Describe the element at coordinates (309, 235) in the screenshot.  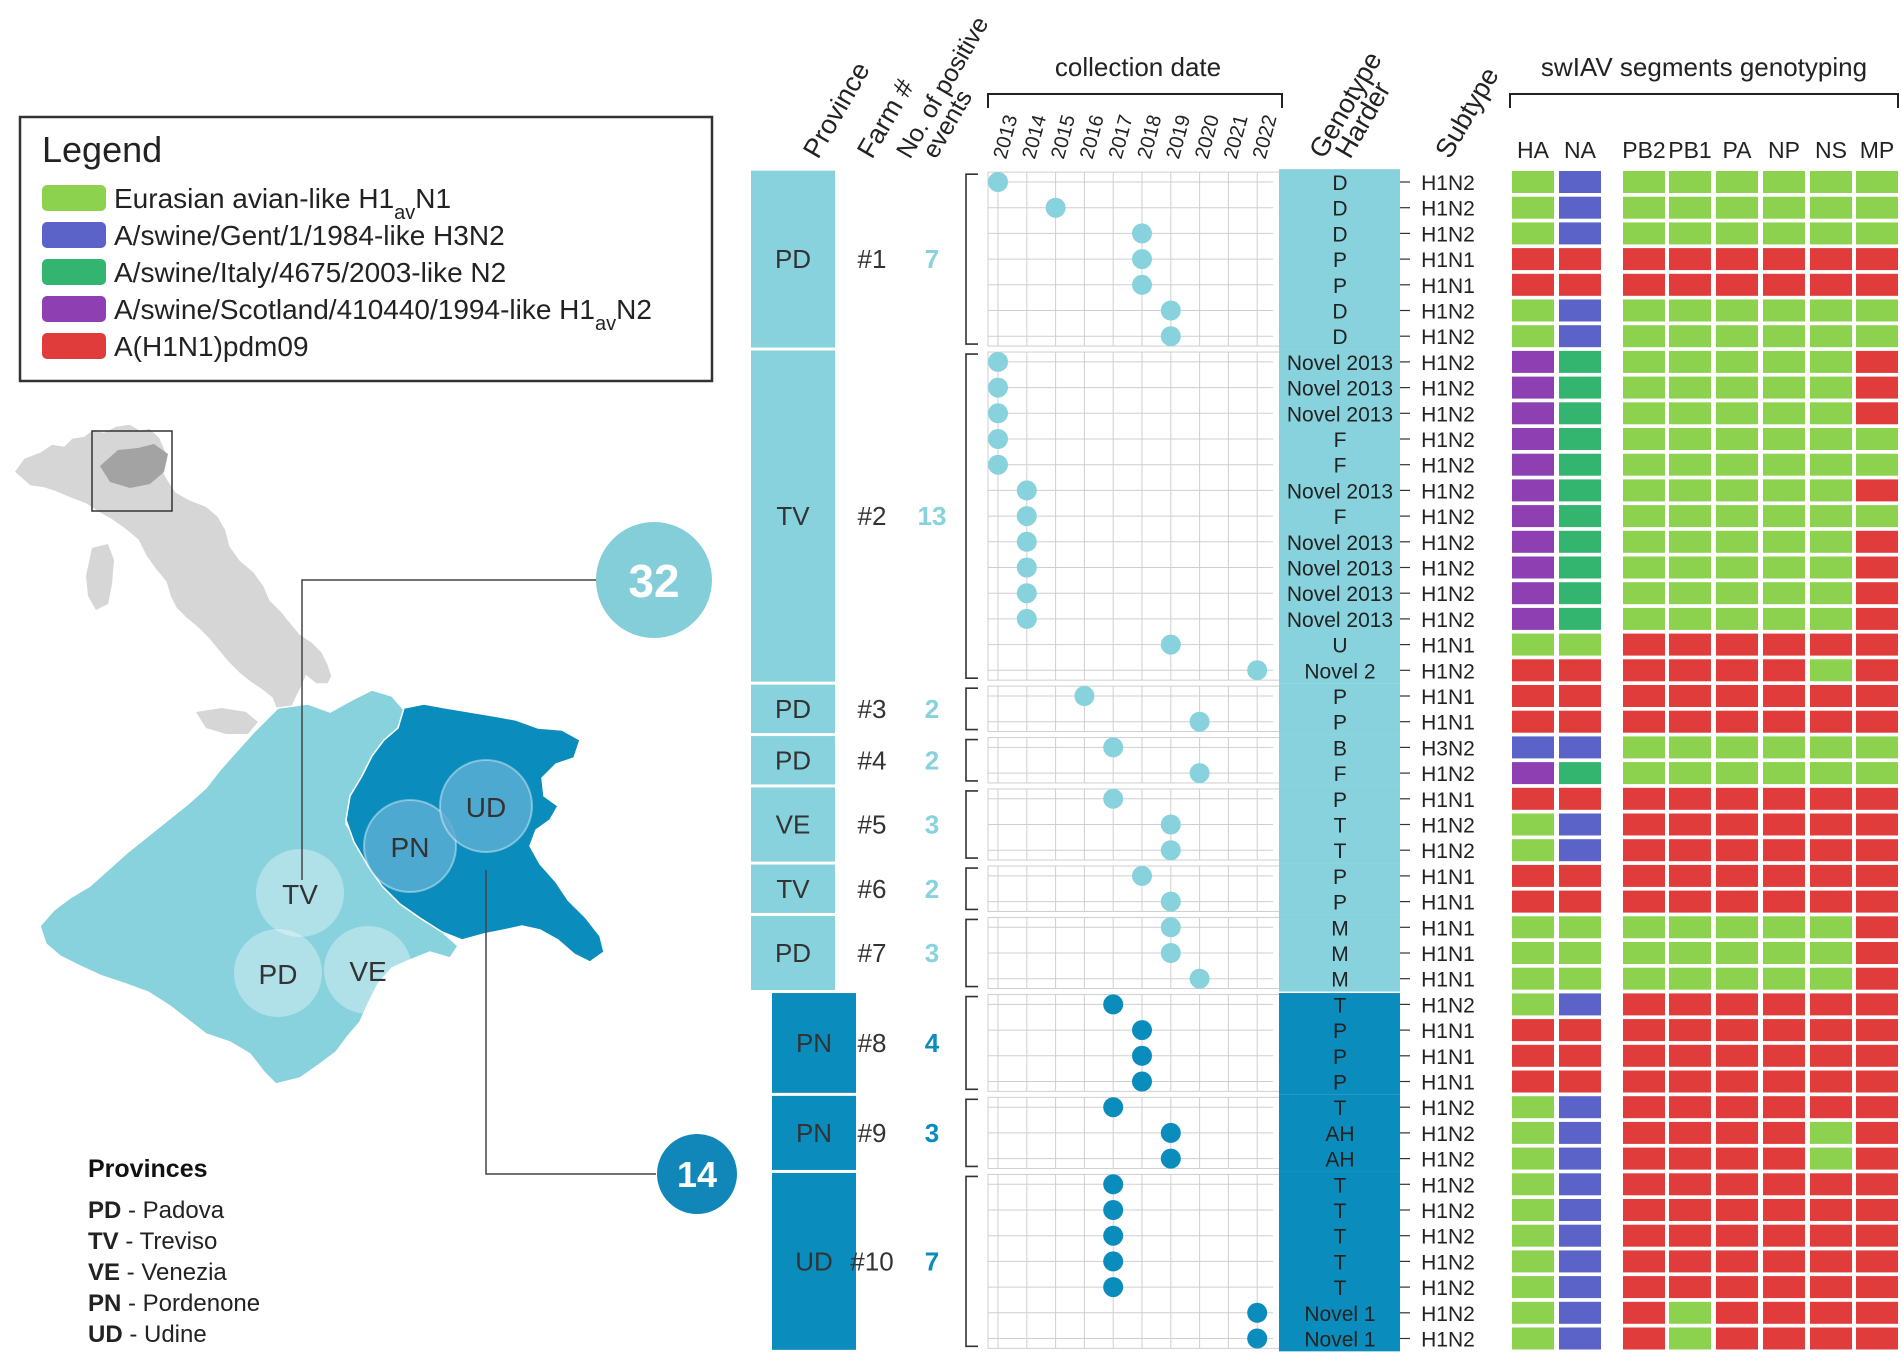
I see `legend-item-label: A/swine/Gent/1/1984-like H3N2` at that location.